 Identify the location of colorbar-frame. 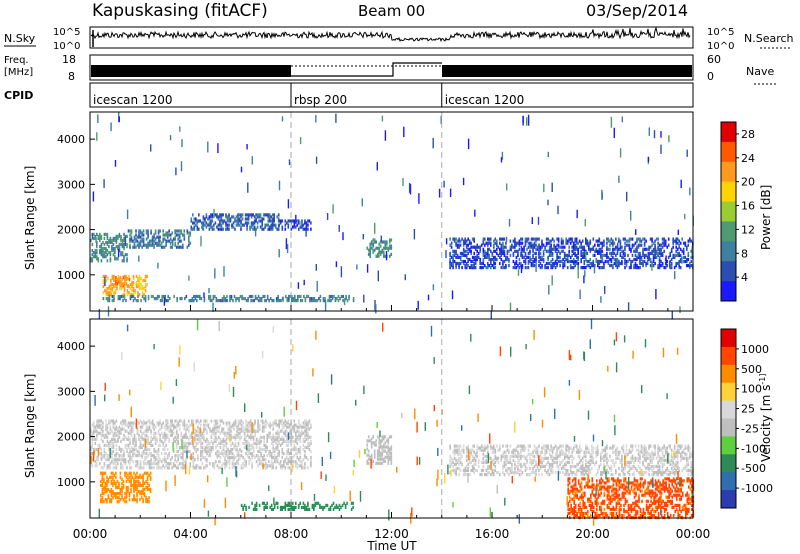
(728, 211).